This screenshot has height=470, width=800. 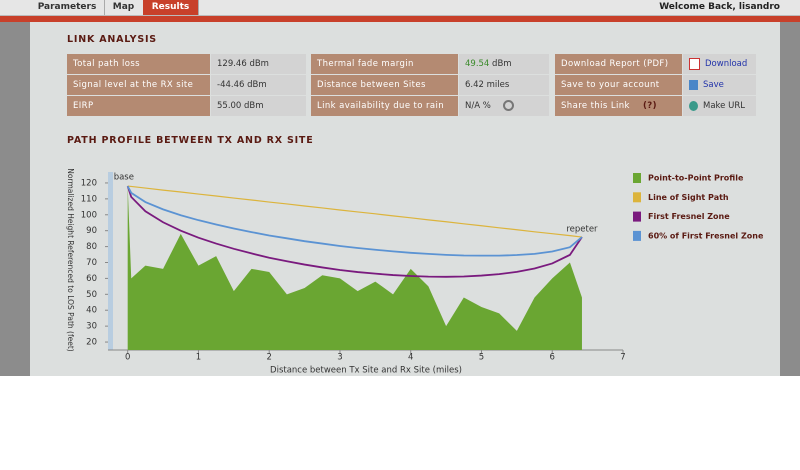 I want to click on magnifier, so click(x=508, y=105).